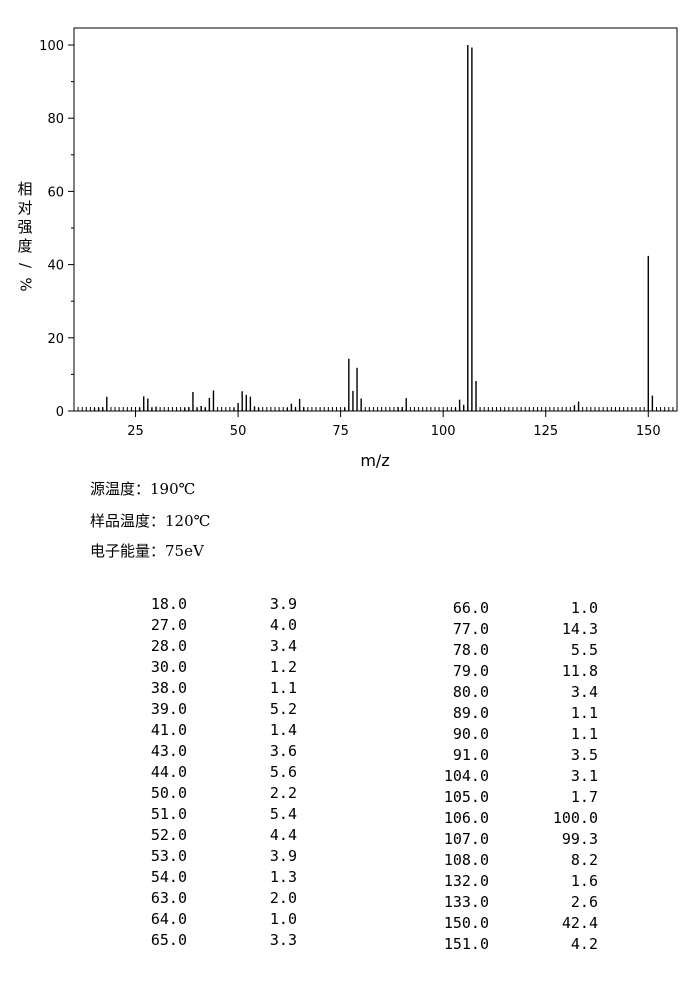 This screenshot has height=992, width=692. What do you see at coordinates (283, 877) in the screenshot?
I see `peak-intensity: 1.3` at bounding box center [283, 877].